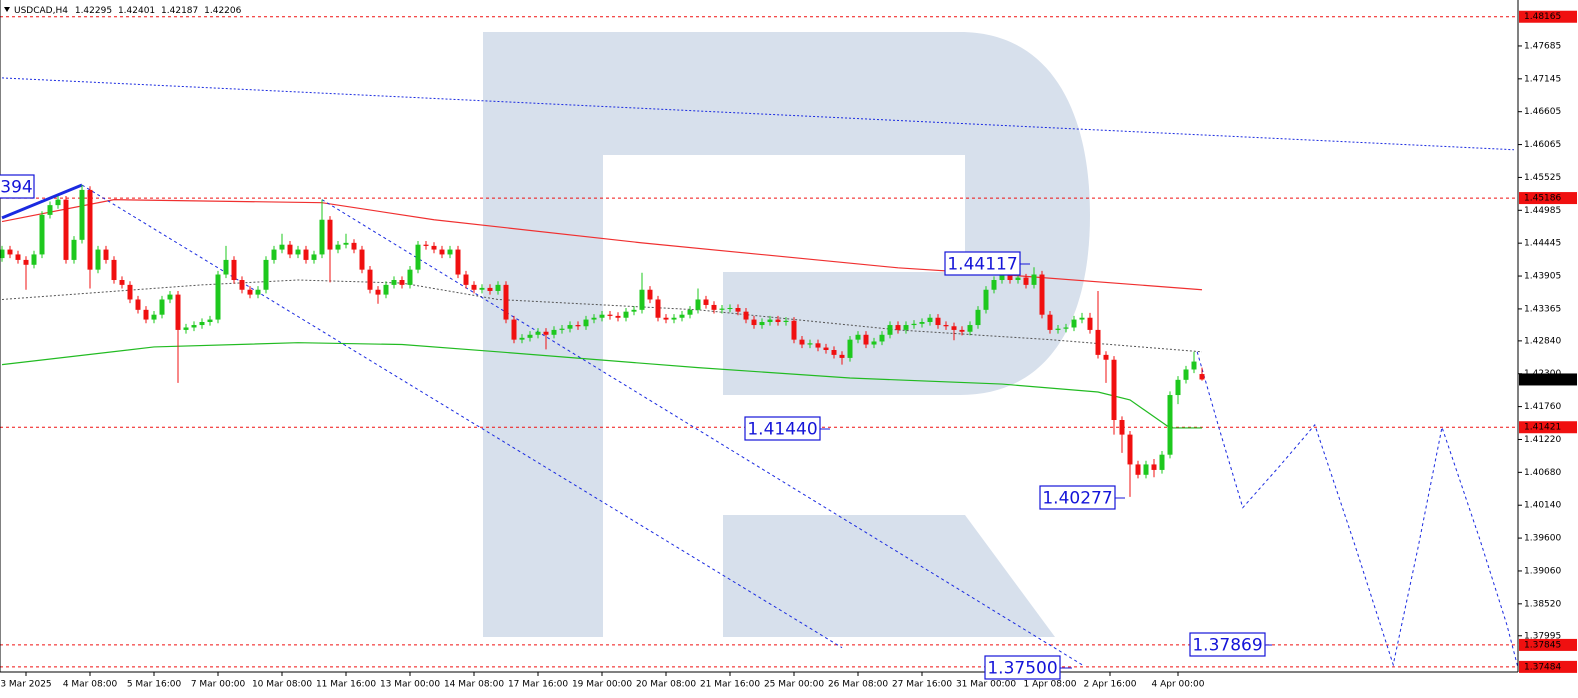 The width and height of the screenshot is (1578, 698). What do you see at coordinates (1542, 380) in the screenshot?
I see `current-price-label: 1.42206` at bounding box center [1542, 380].